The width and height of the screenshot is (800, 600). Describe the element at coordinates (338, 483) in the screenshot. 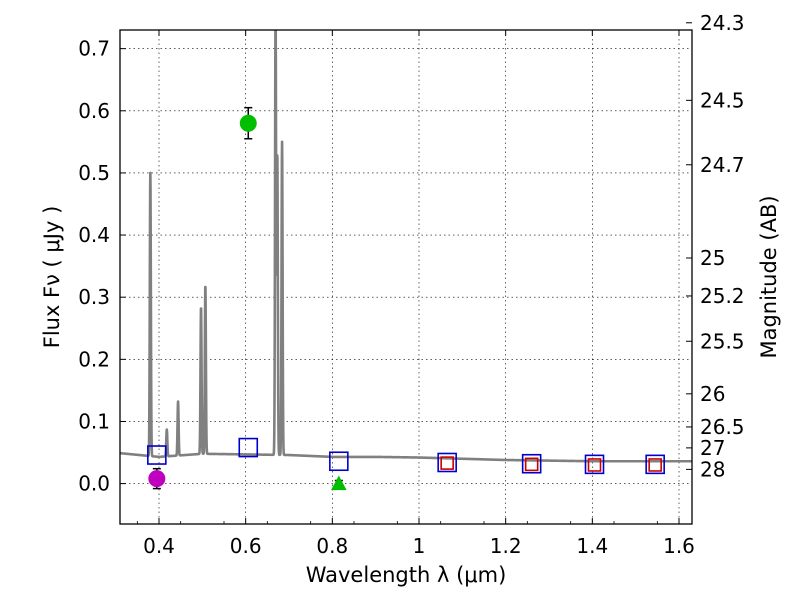

I see `observed-upper-limit-marker` at that location.